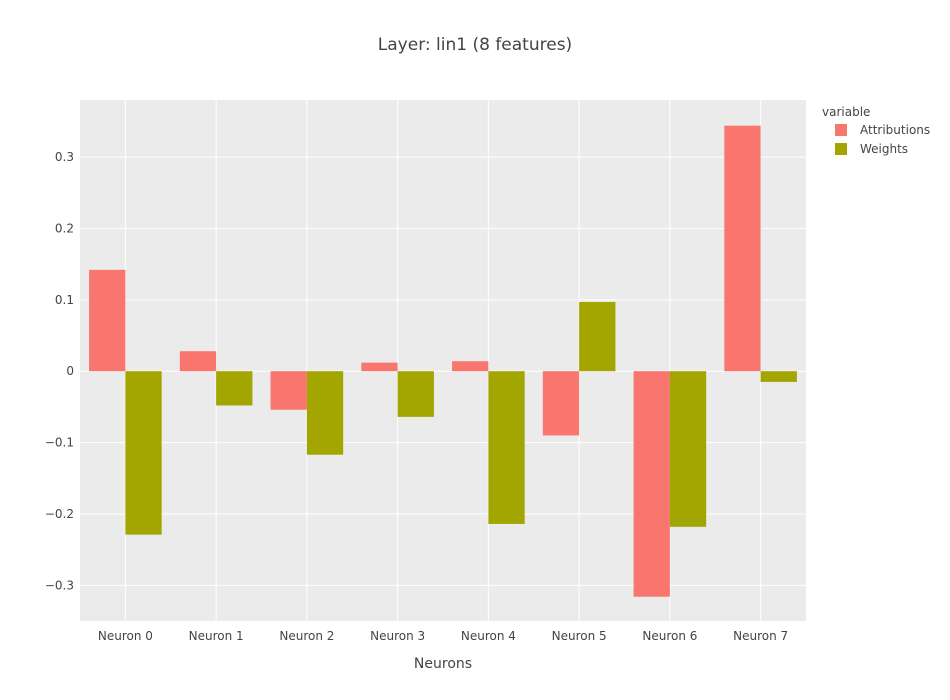  I want to click on legend-label-attributions: Attributions, so click(895, 130).